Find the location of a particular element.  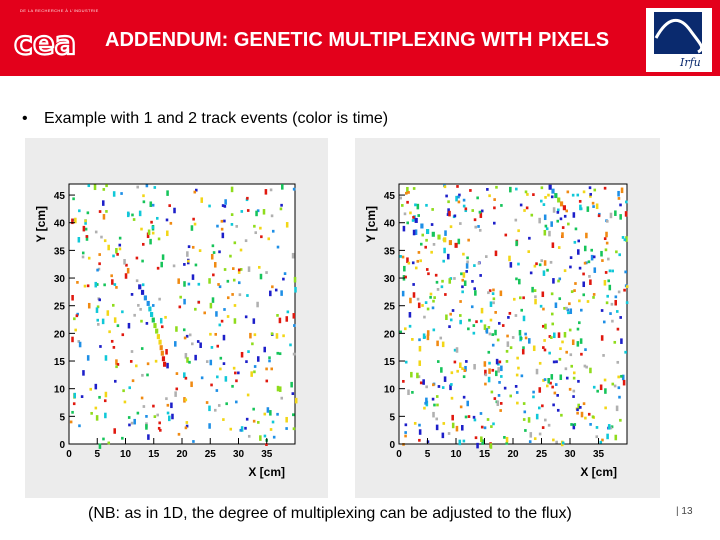

y-tick-label: 15 is located at coordinates (390, 362).